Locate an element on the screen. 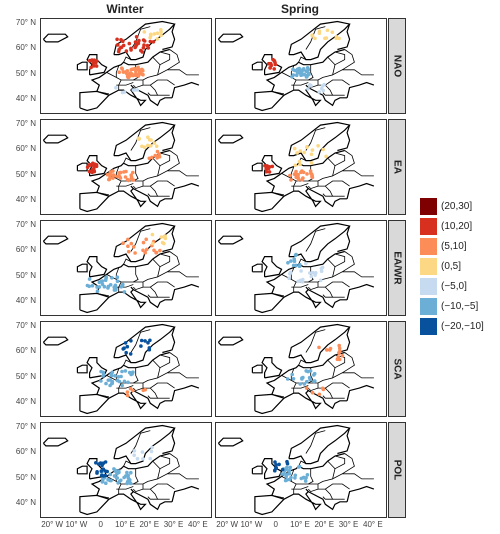  legend-item: (−5,0] is located at coordinates (452, 286).